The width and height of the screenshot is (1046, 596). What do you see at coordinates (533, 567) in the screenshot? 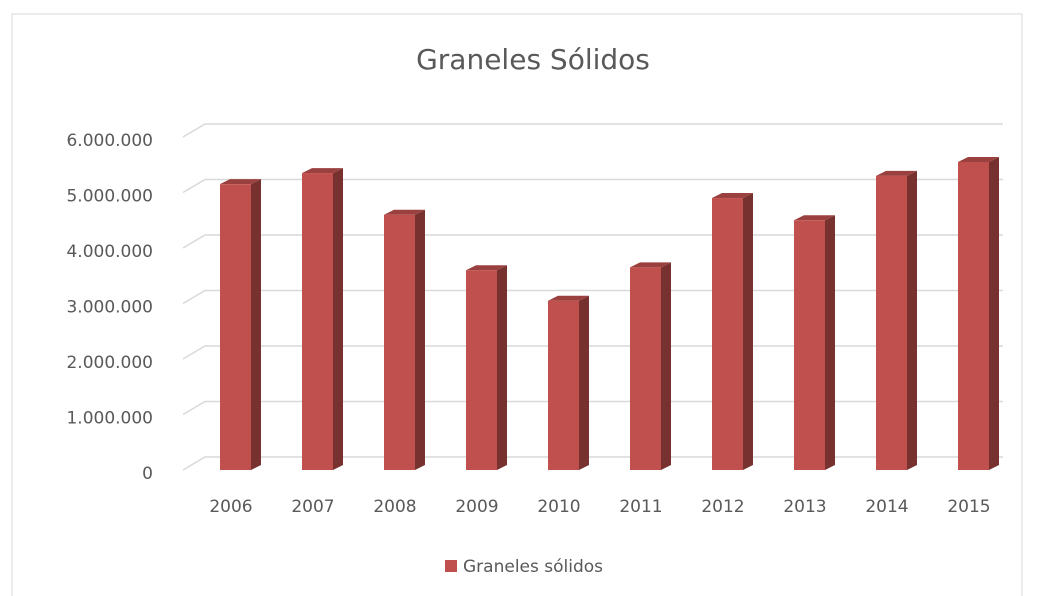
I see `legend-label: Graneles sólidos` at bounding box center [533, 567].